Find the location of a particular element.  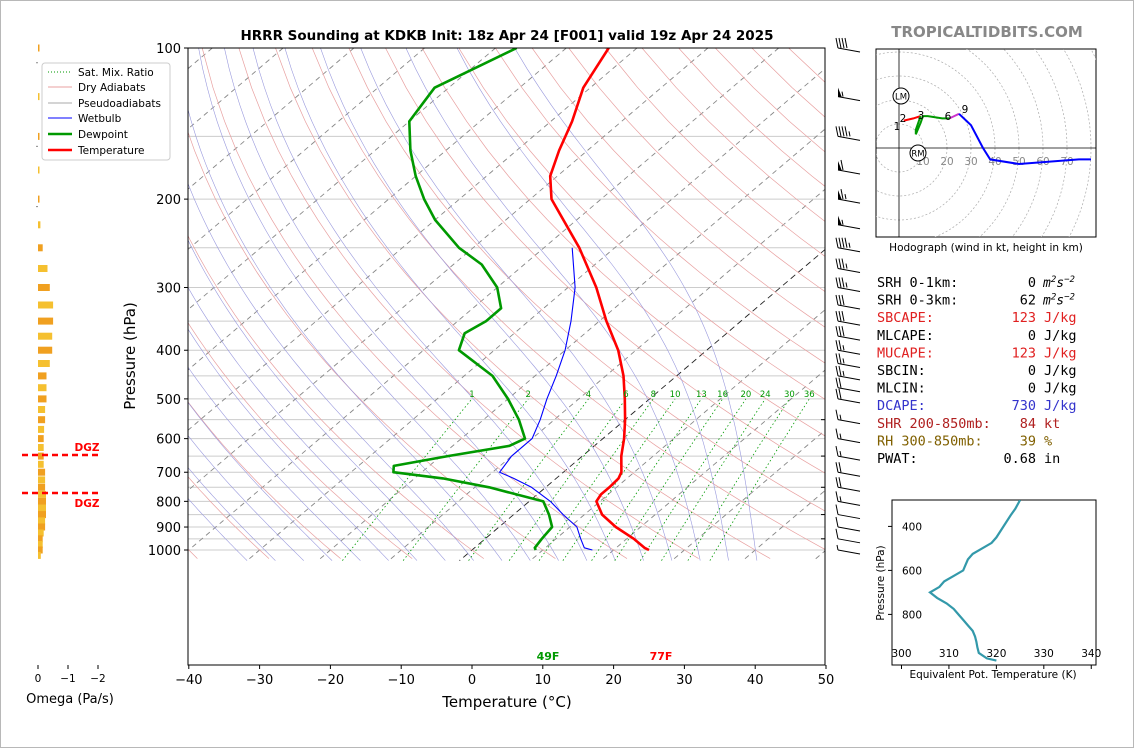

pseudoadiabat--18 is located at coordinates (260, 481).